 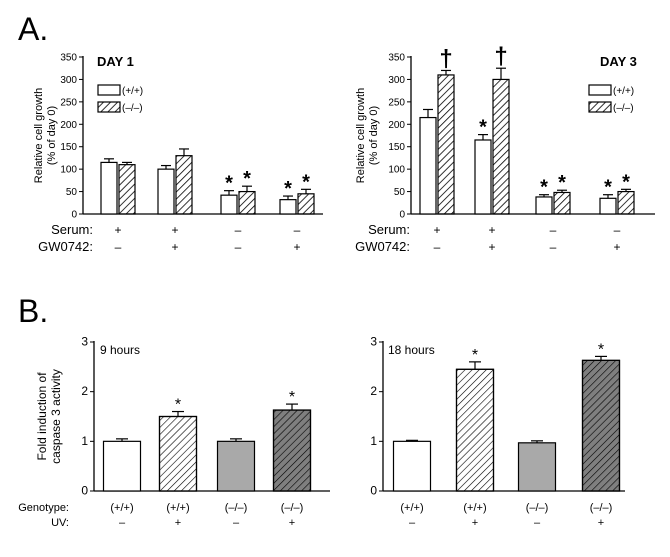 What do you see at coordinates (373, 391) in the screenshot?
I see `y-tick-label: 2` at bounding box center [373, 391].